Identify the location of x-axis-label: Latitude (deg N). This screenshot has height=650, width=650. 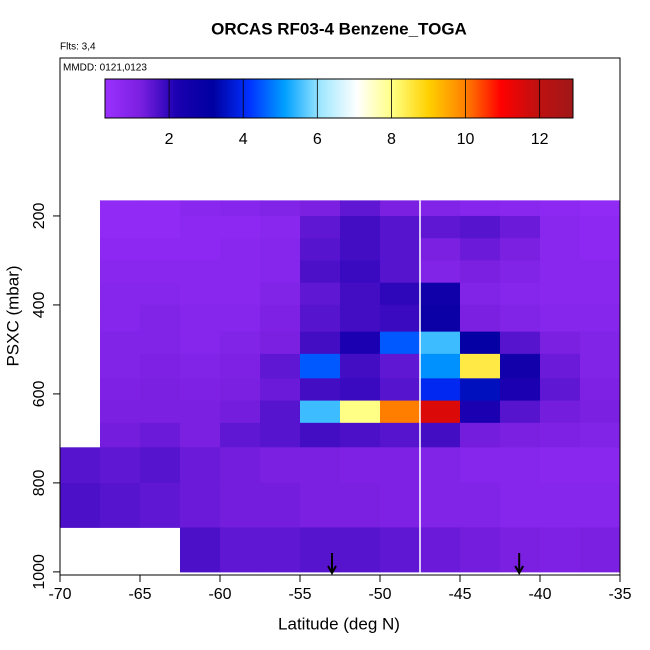
(339, 623).